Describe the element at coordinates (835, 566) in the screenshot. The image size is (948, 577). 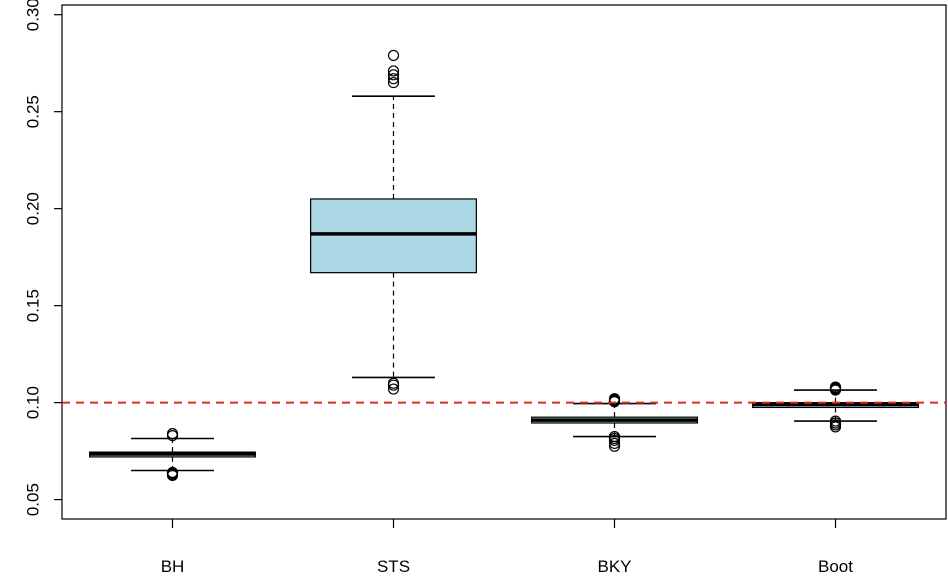
I see `x-tick-label: Boot` at that location.